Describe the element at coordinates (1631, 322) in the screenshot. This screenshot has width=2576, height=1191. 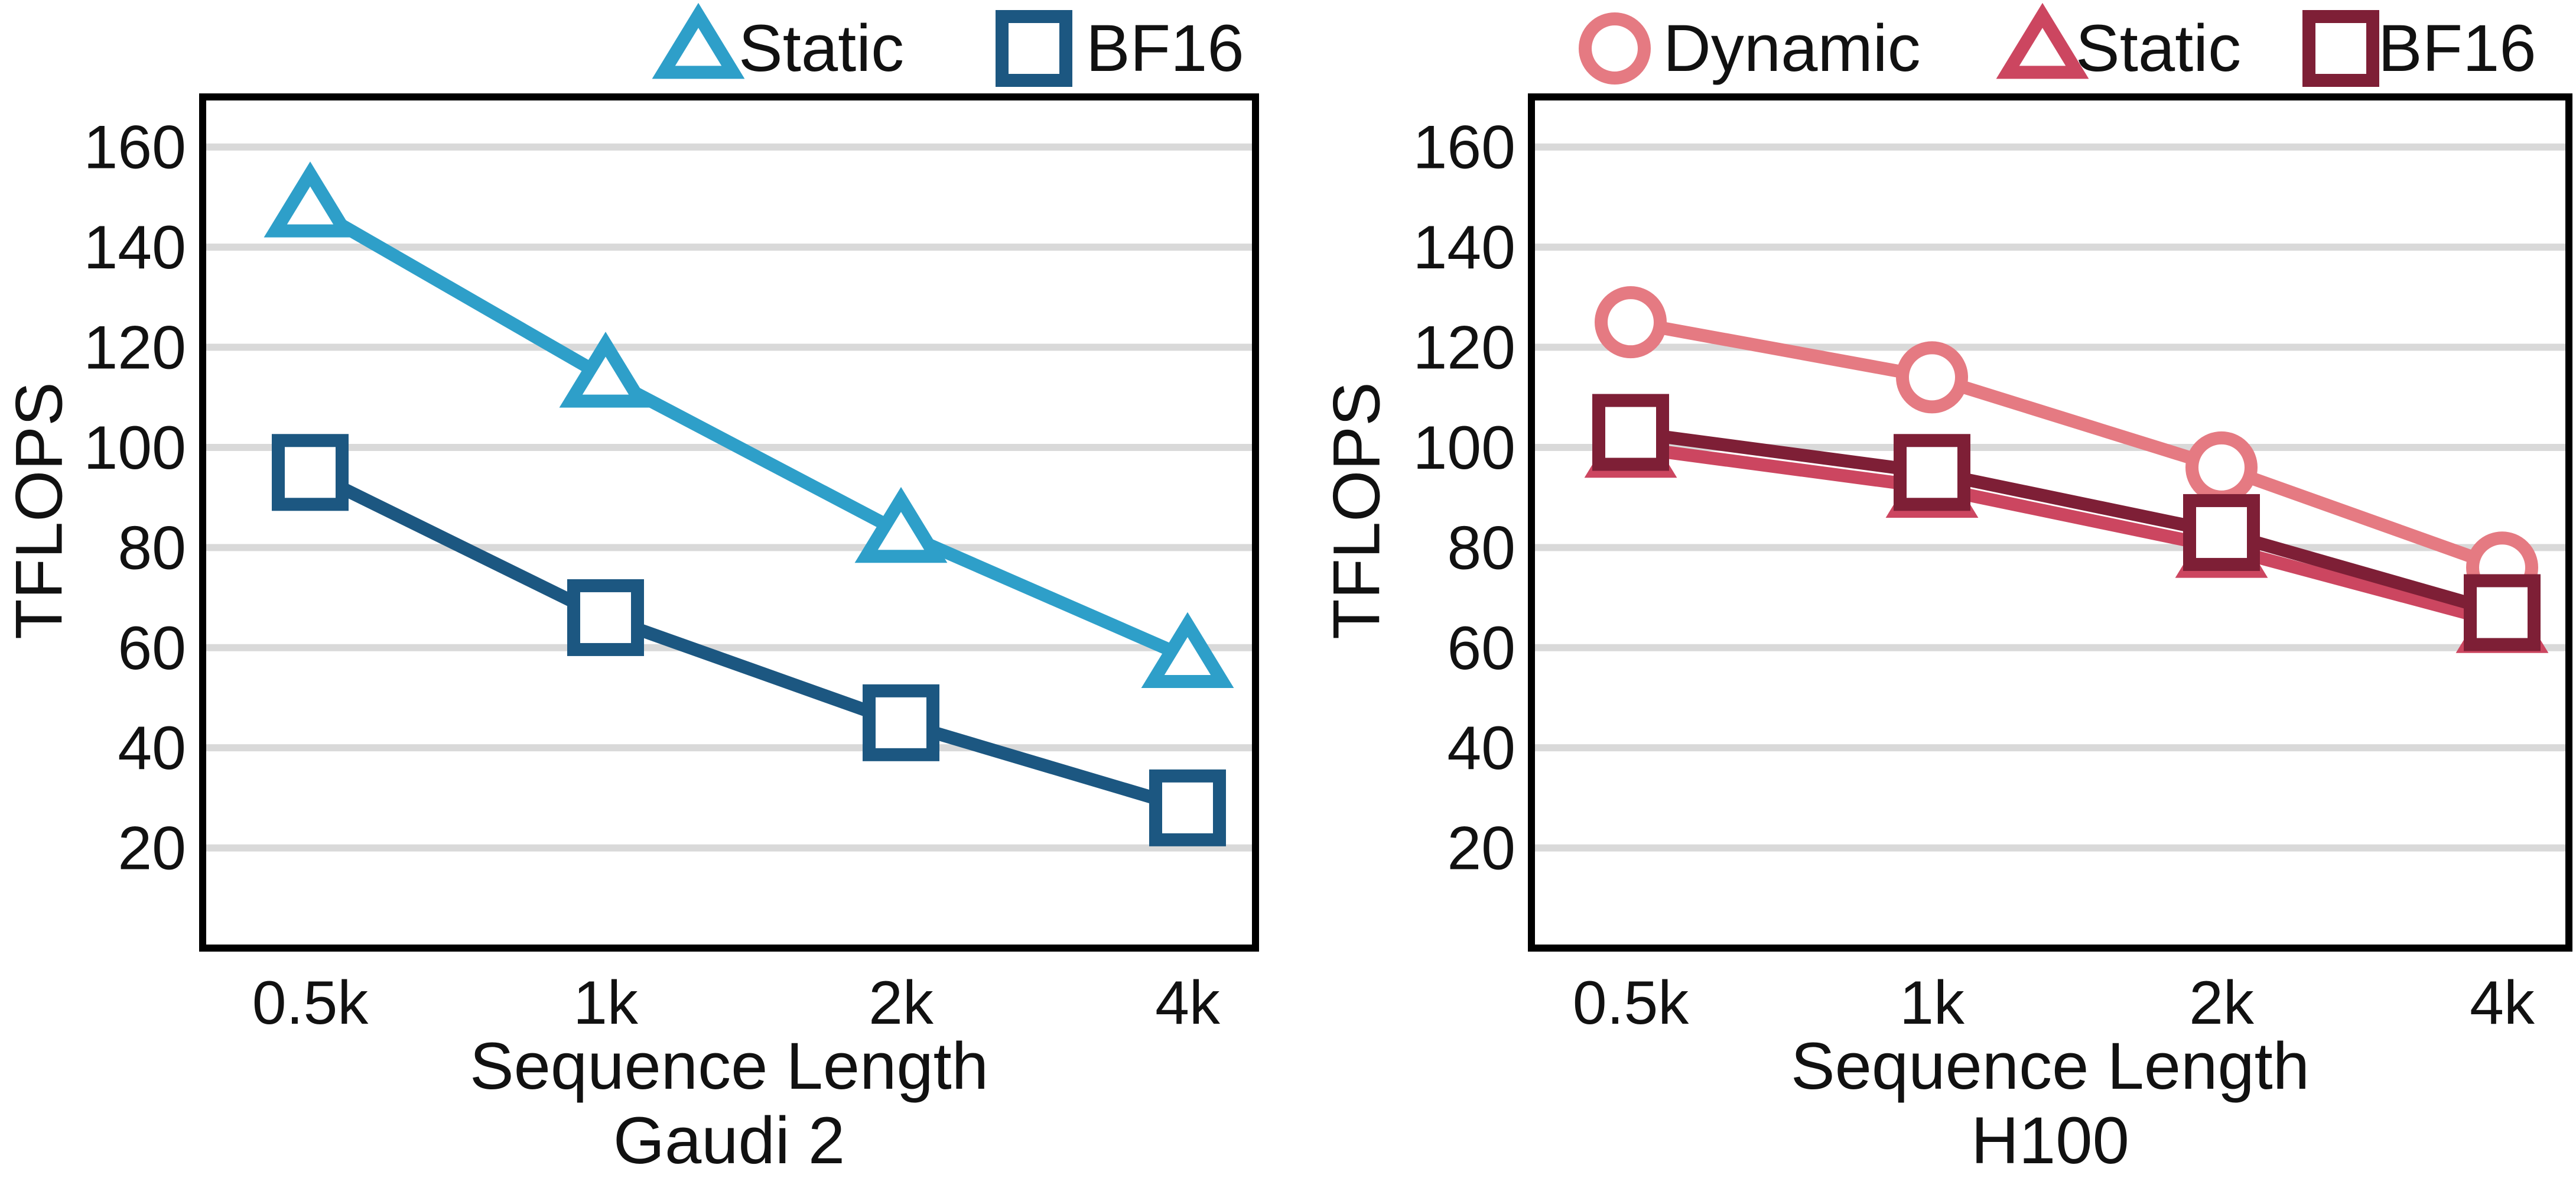
I see `data-point-dynamic-0-5k` at that location.